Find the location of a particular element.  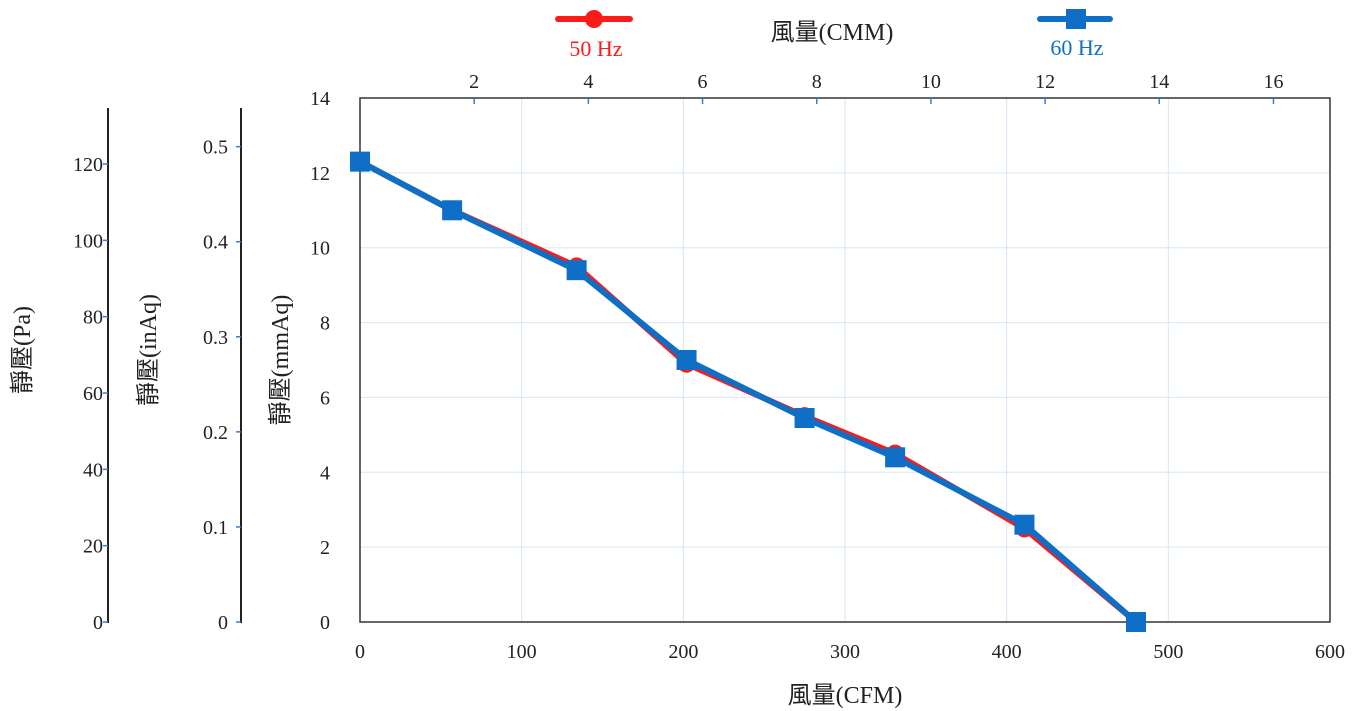

x-top-axis-title: 風量(CMM) is located at coordinates (832, 33).